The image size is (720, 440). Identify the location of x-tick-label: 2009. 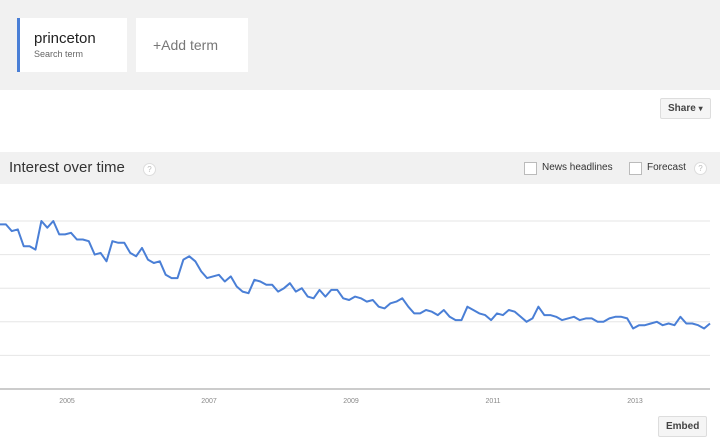
(351, 401).